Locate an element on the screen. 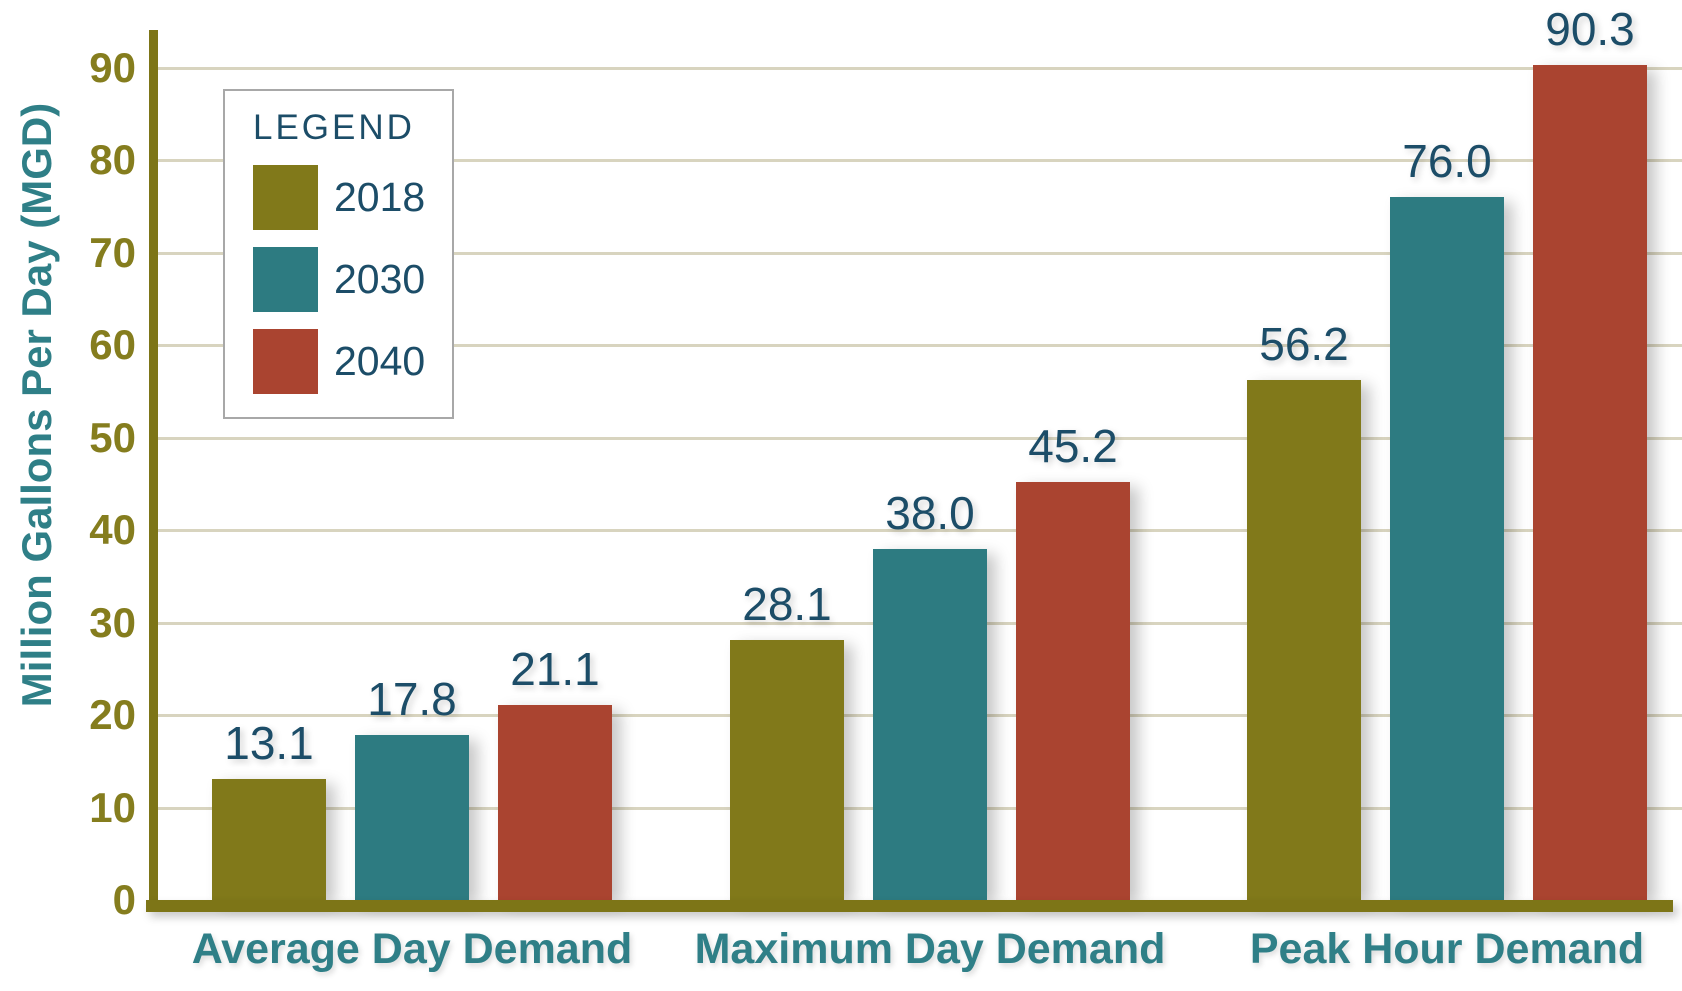 This screenshot has height=991, width=1682. category-label-0: Average Day Demand is located at coordinates (412, 949).